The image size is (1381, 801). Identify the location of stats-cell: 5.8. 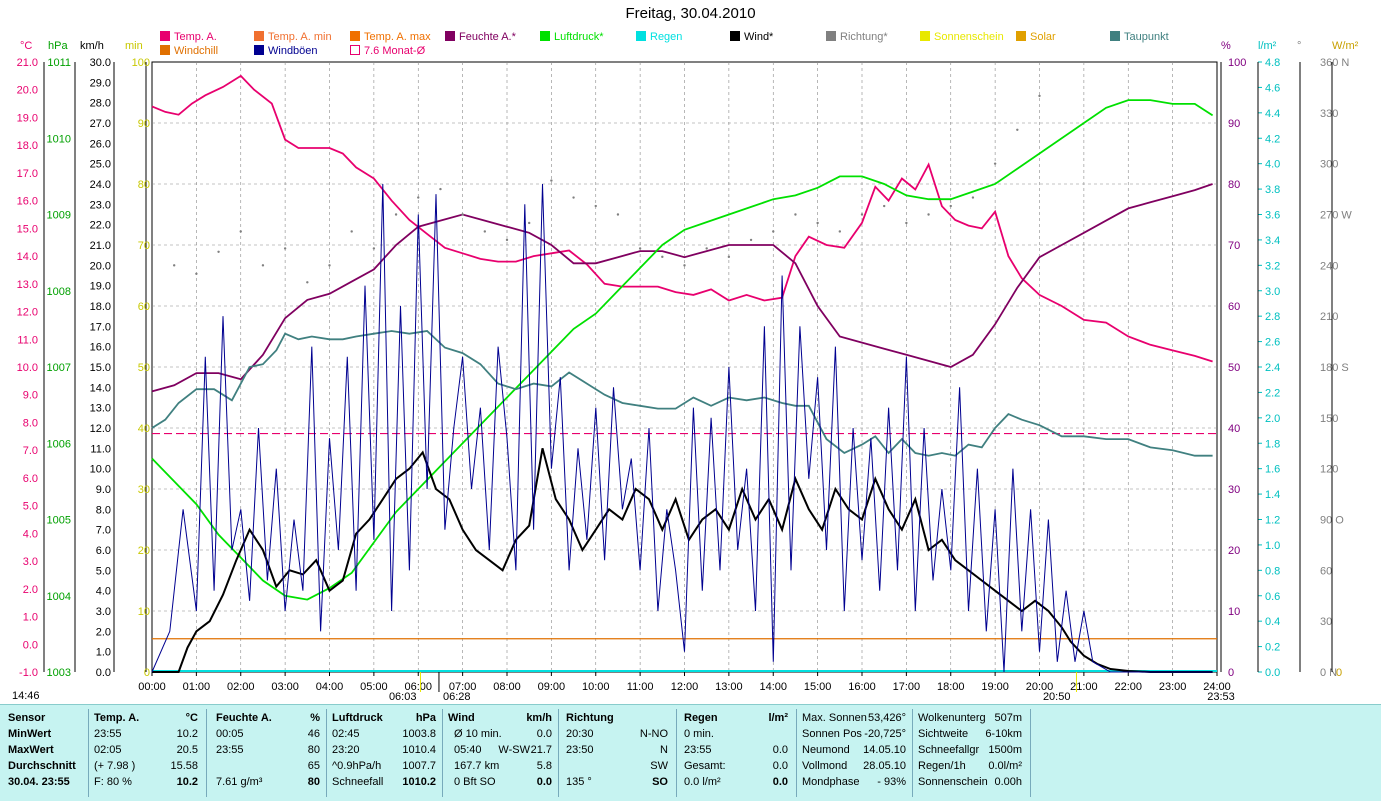
(544, 766).